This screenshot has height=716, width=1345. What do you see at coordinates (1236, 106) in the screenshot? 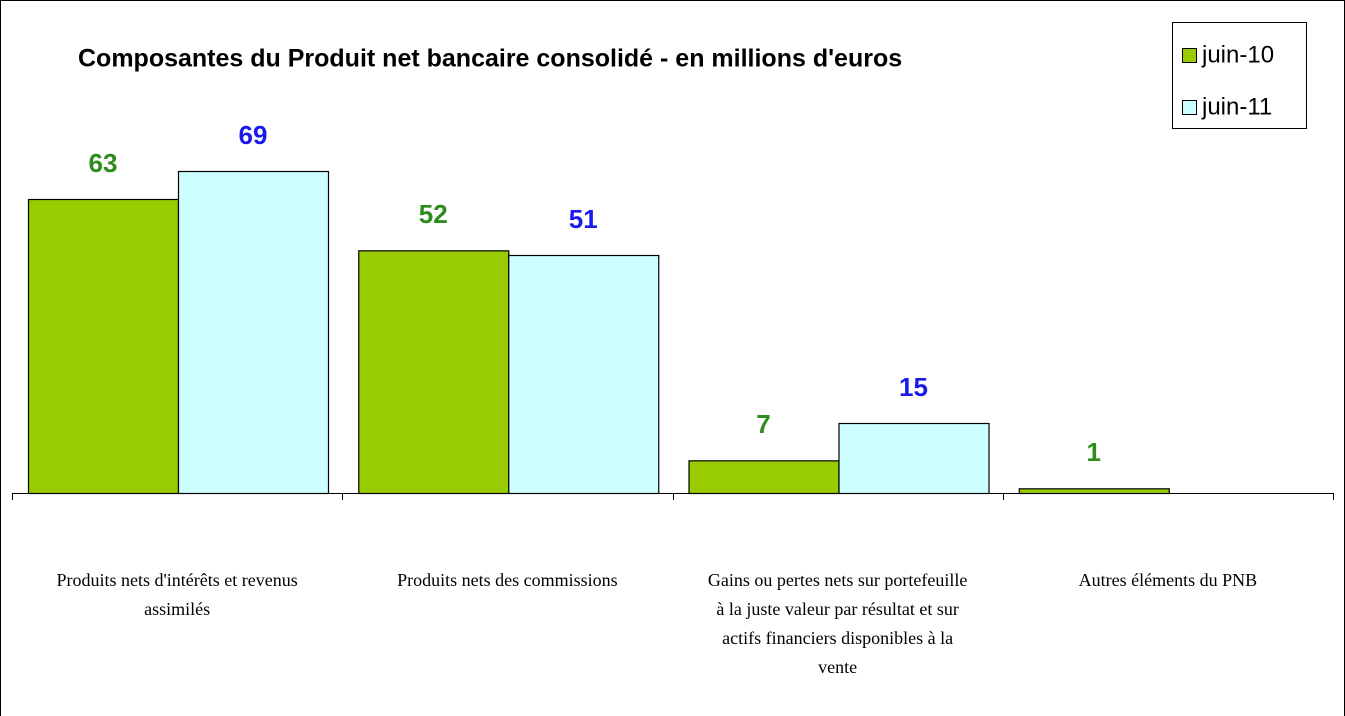
I see `legend-label: juin-11` at bounding box center [1236, 106].